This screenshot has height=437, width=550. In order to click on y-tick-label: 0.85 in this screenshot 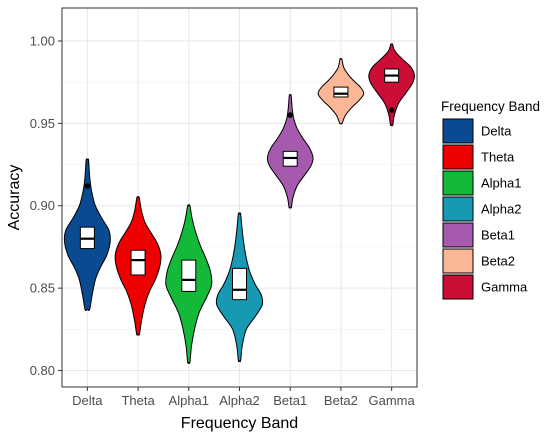, I will do `click(42, 288)`.